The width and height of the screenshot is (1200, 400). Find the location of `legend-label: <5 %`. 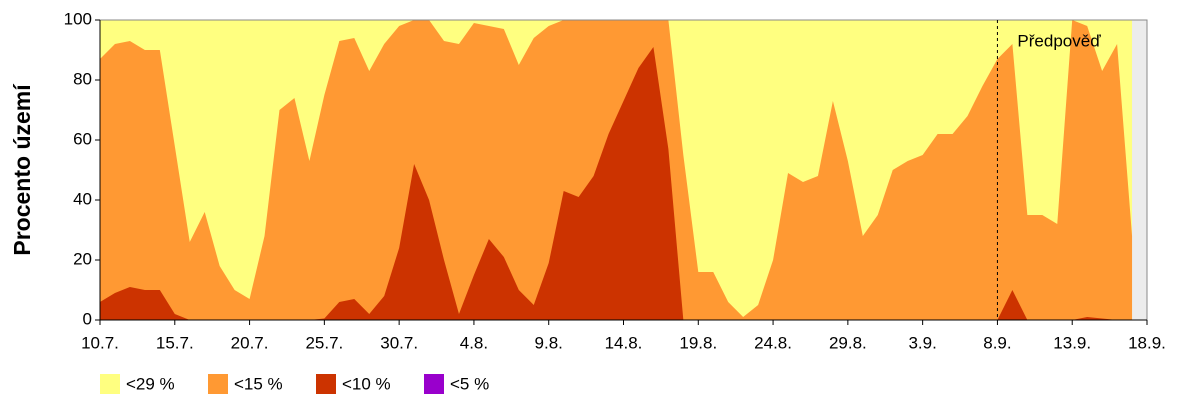

legend-label: <5 % is located at coordinates (469, 383).